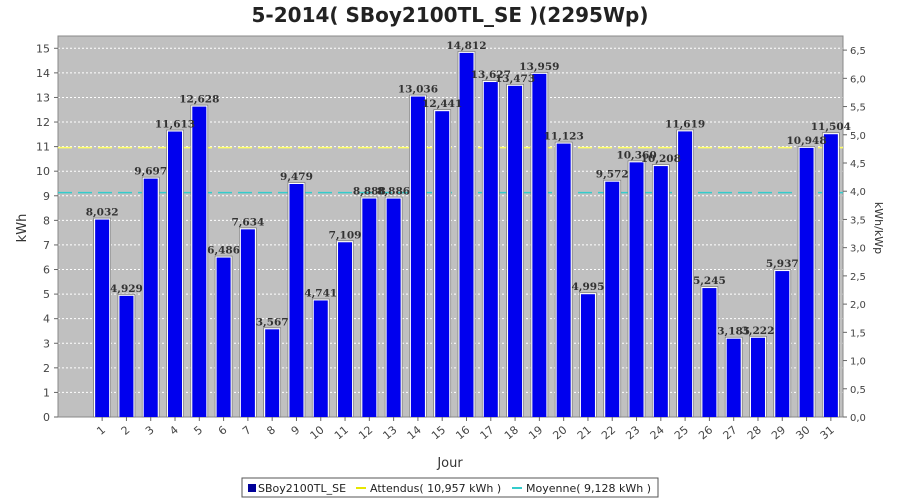  I want to click on x-tick-label: 29, so click(778, 432).